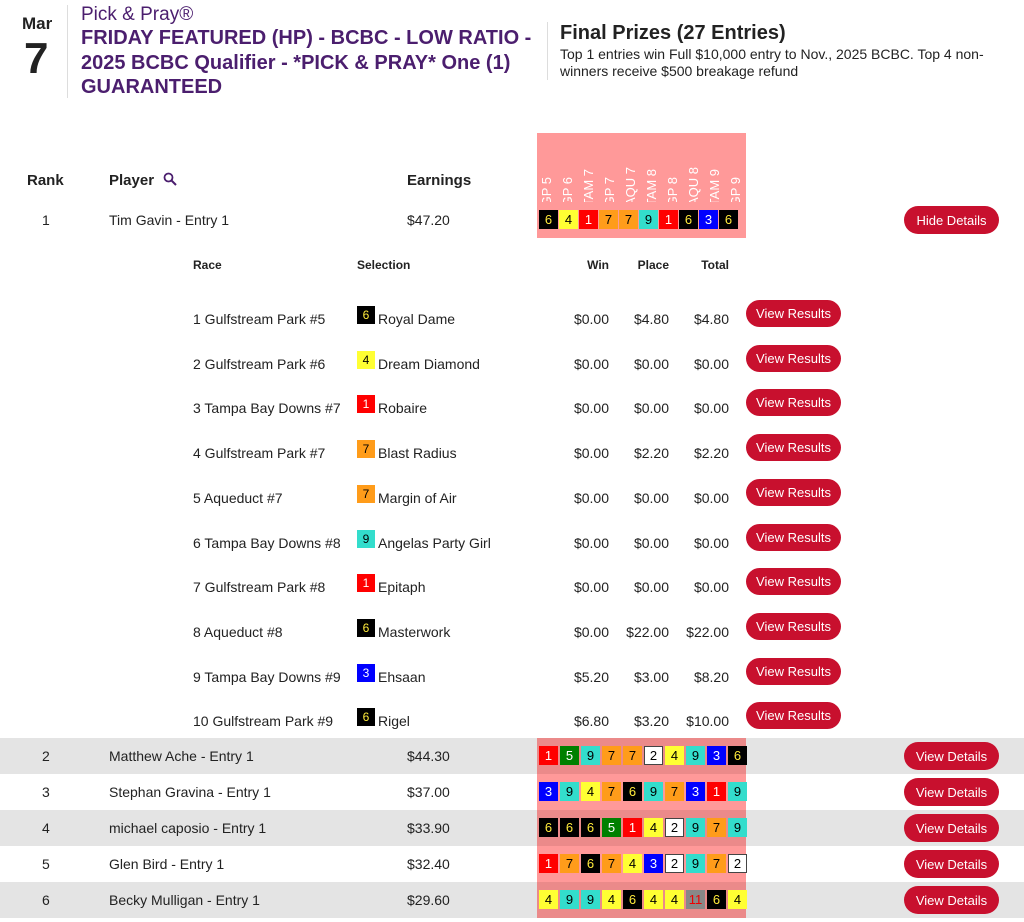 This screenshot has height=922, width=1024. I want to click on race-name: 5 Aqueduct #7, so click(238, 497).